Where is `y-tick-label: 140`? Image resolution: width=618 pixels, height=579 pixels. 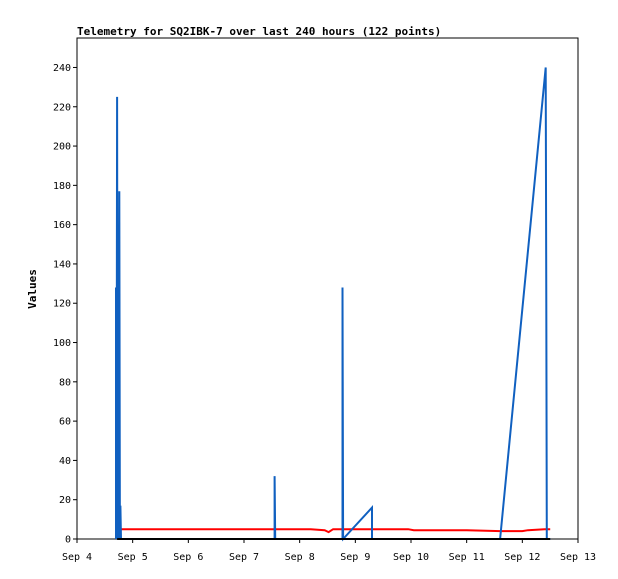 y-tick-label: 140 is located at coordinates (62, 264).